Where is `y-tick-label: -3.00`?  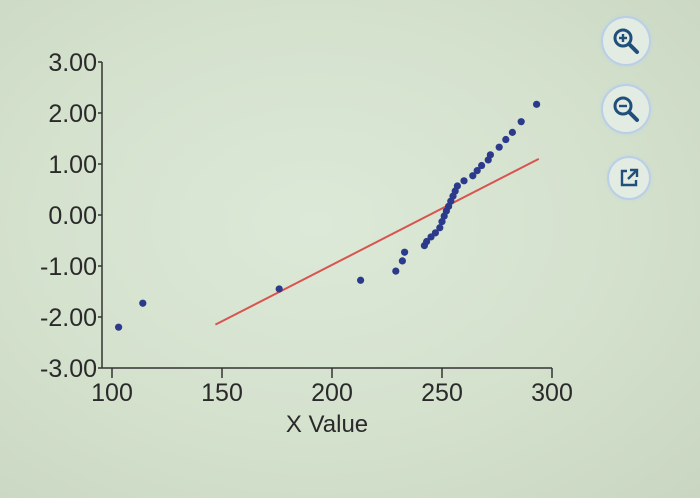
y-tick-label: -3.00 is located at coordinates (68, 369).